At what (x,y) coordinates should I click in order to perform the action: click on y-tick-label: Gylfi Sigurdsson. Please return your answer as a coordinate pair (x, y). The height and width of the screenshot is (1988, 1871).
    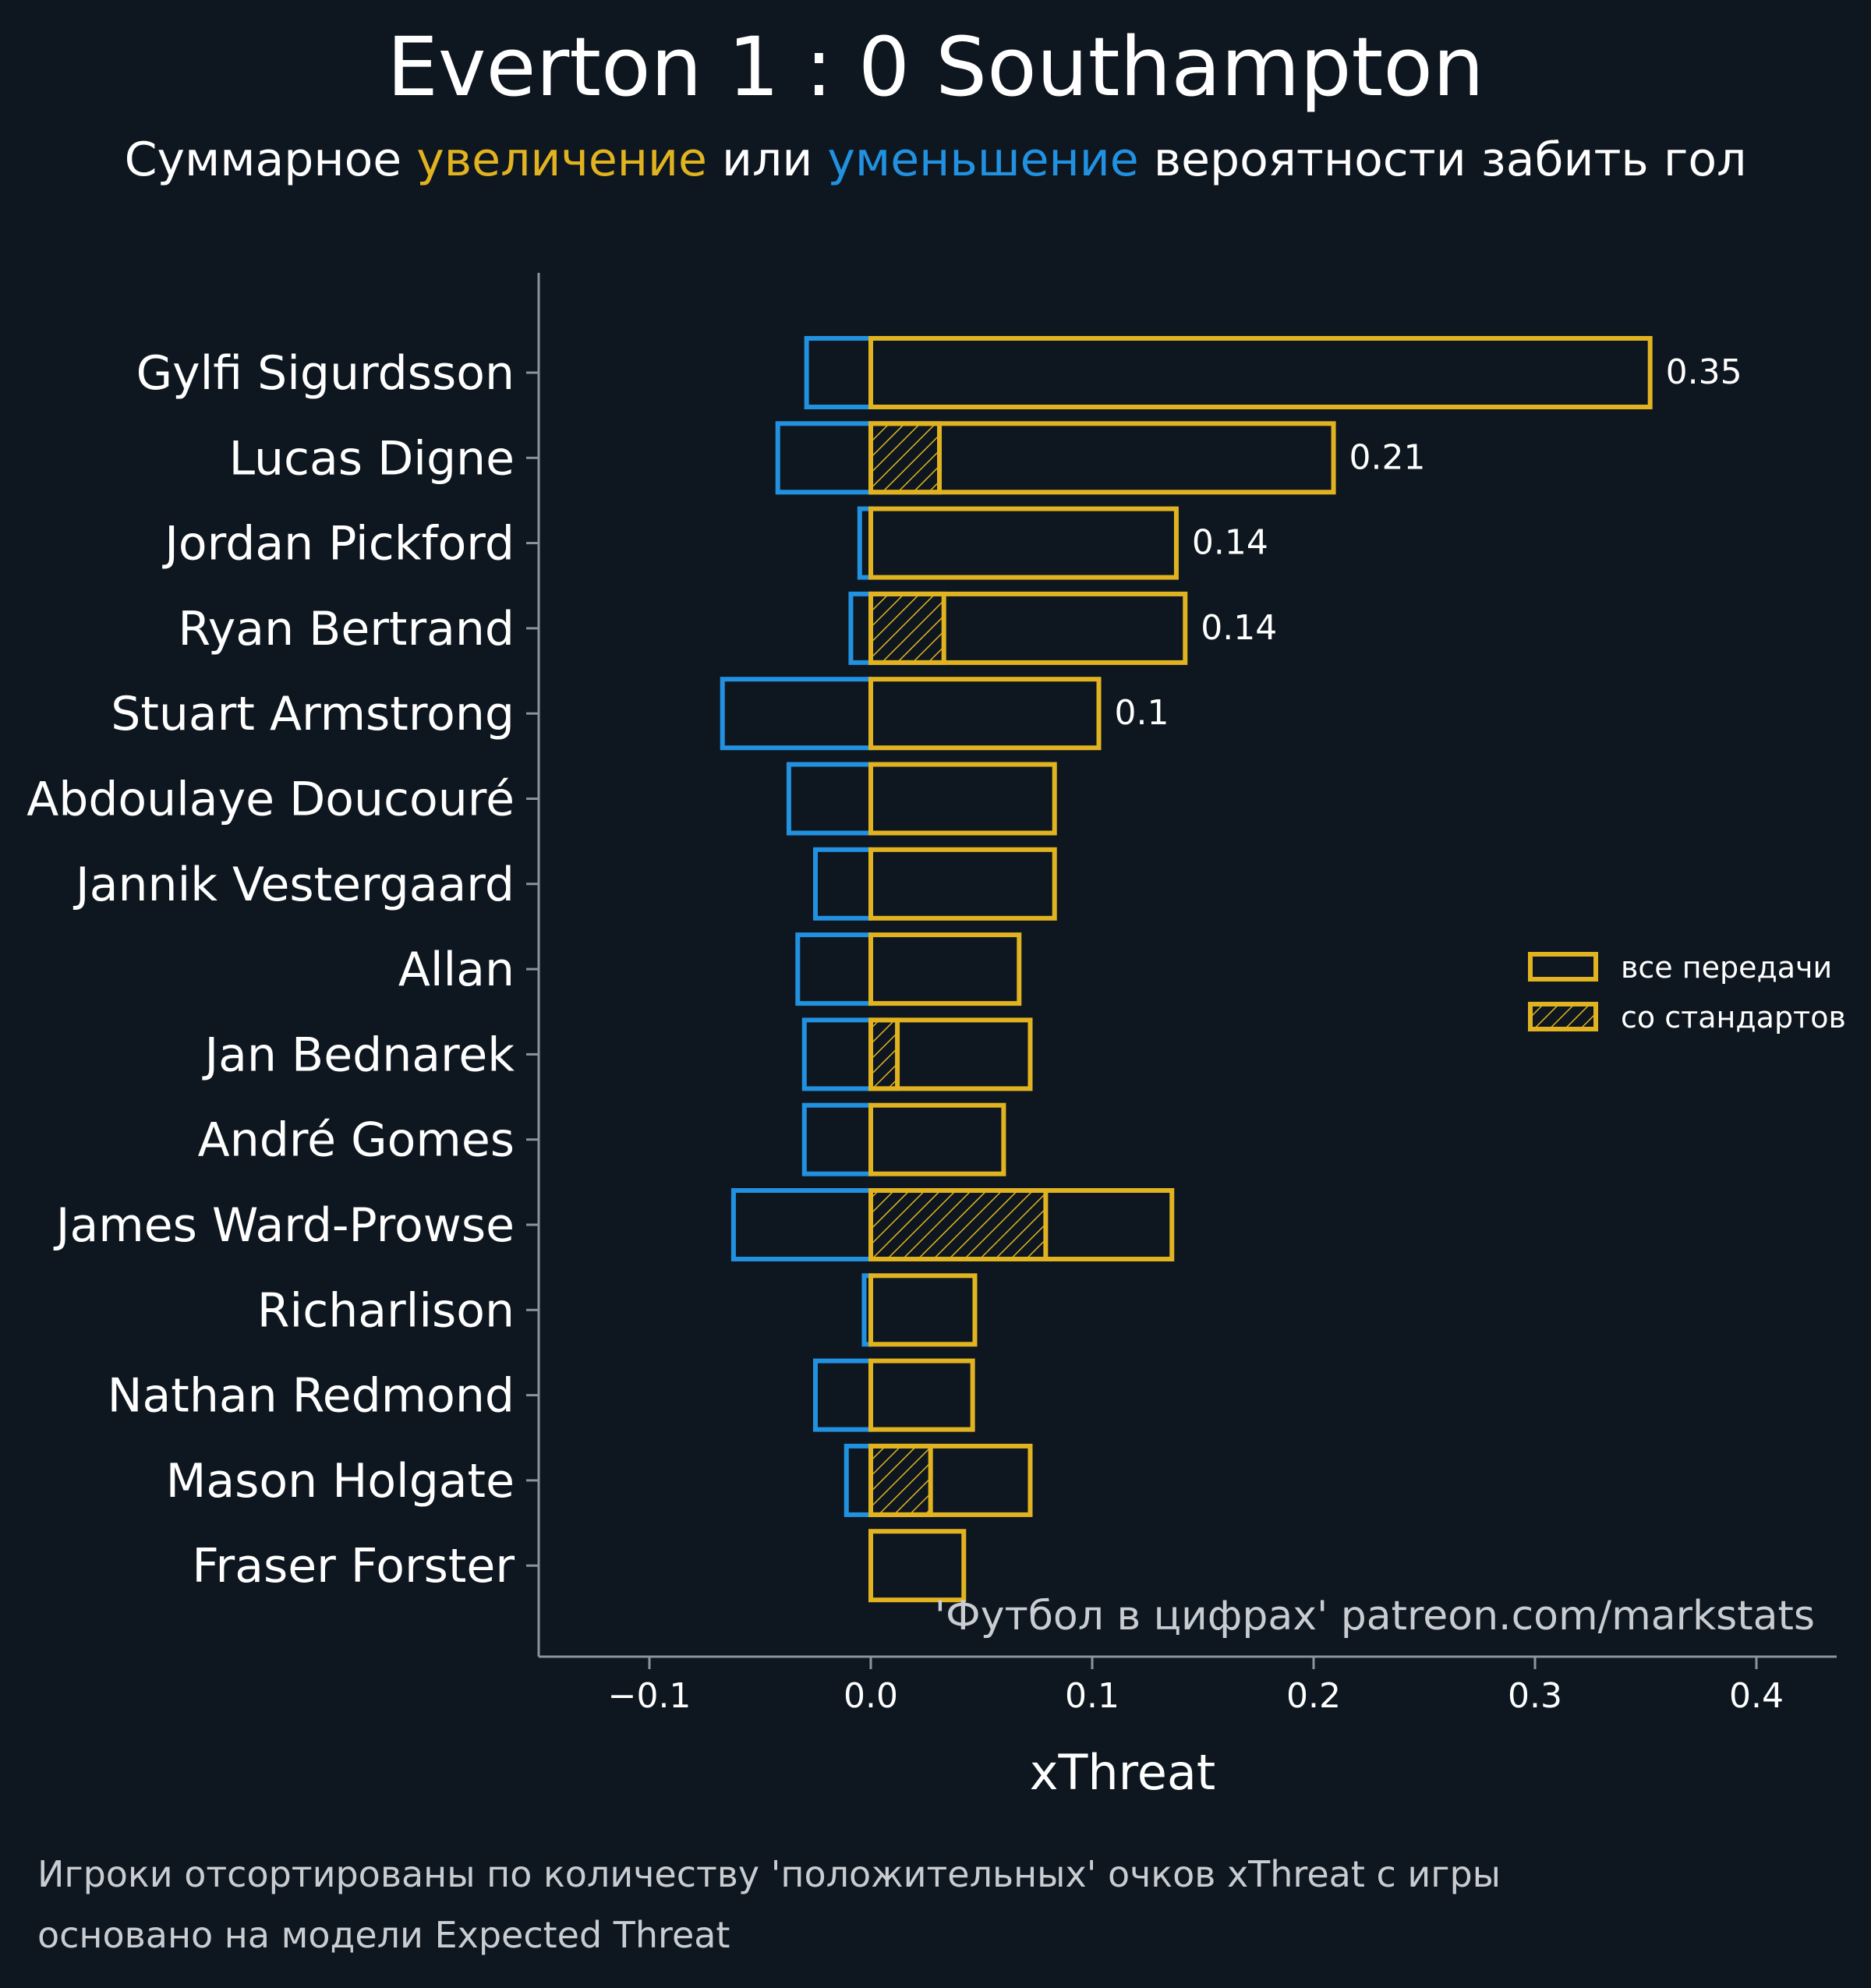
    Looking at the image, I should click on (325, 373).